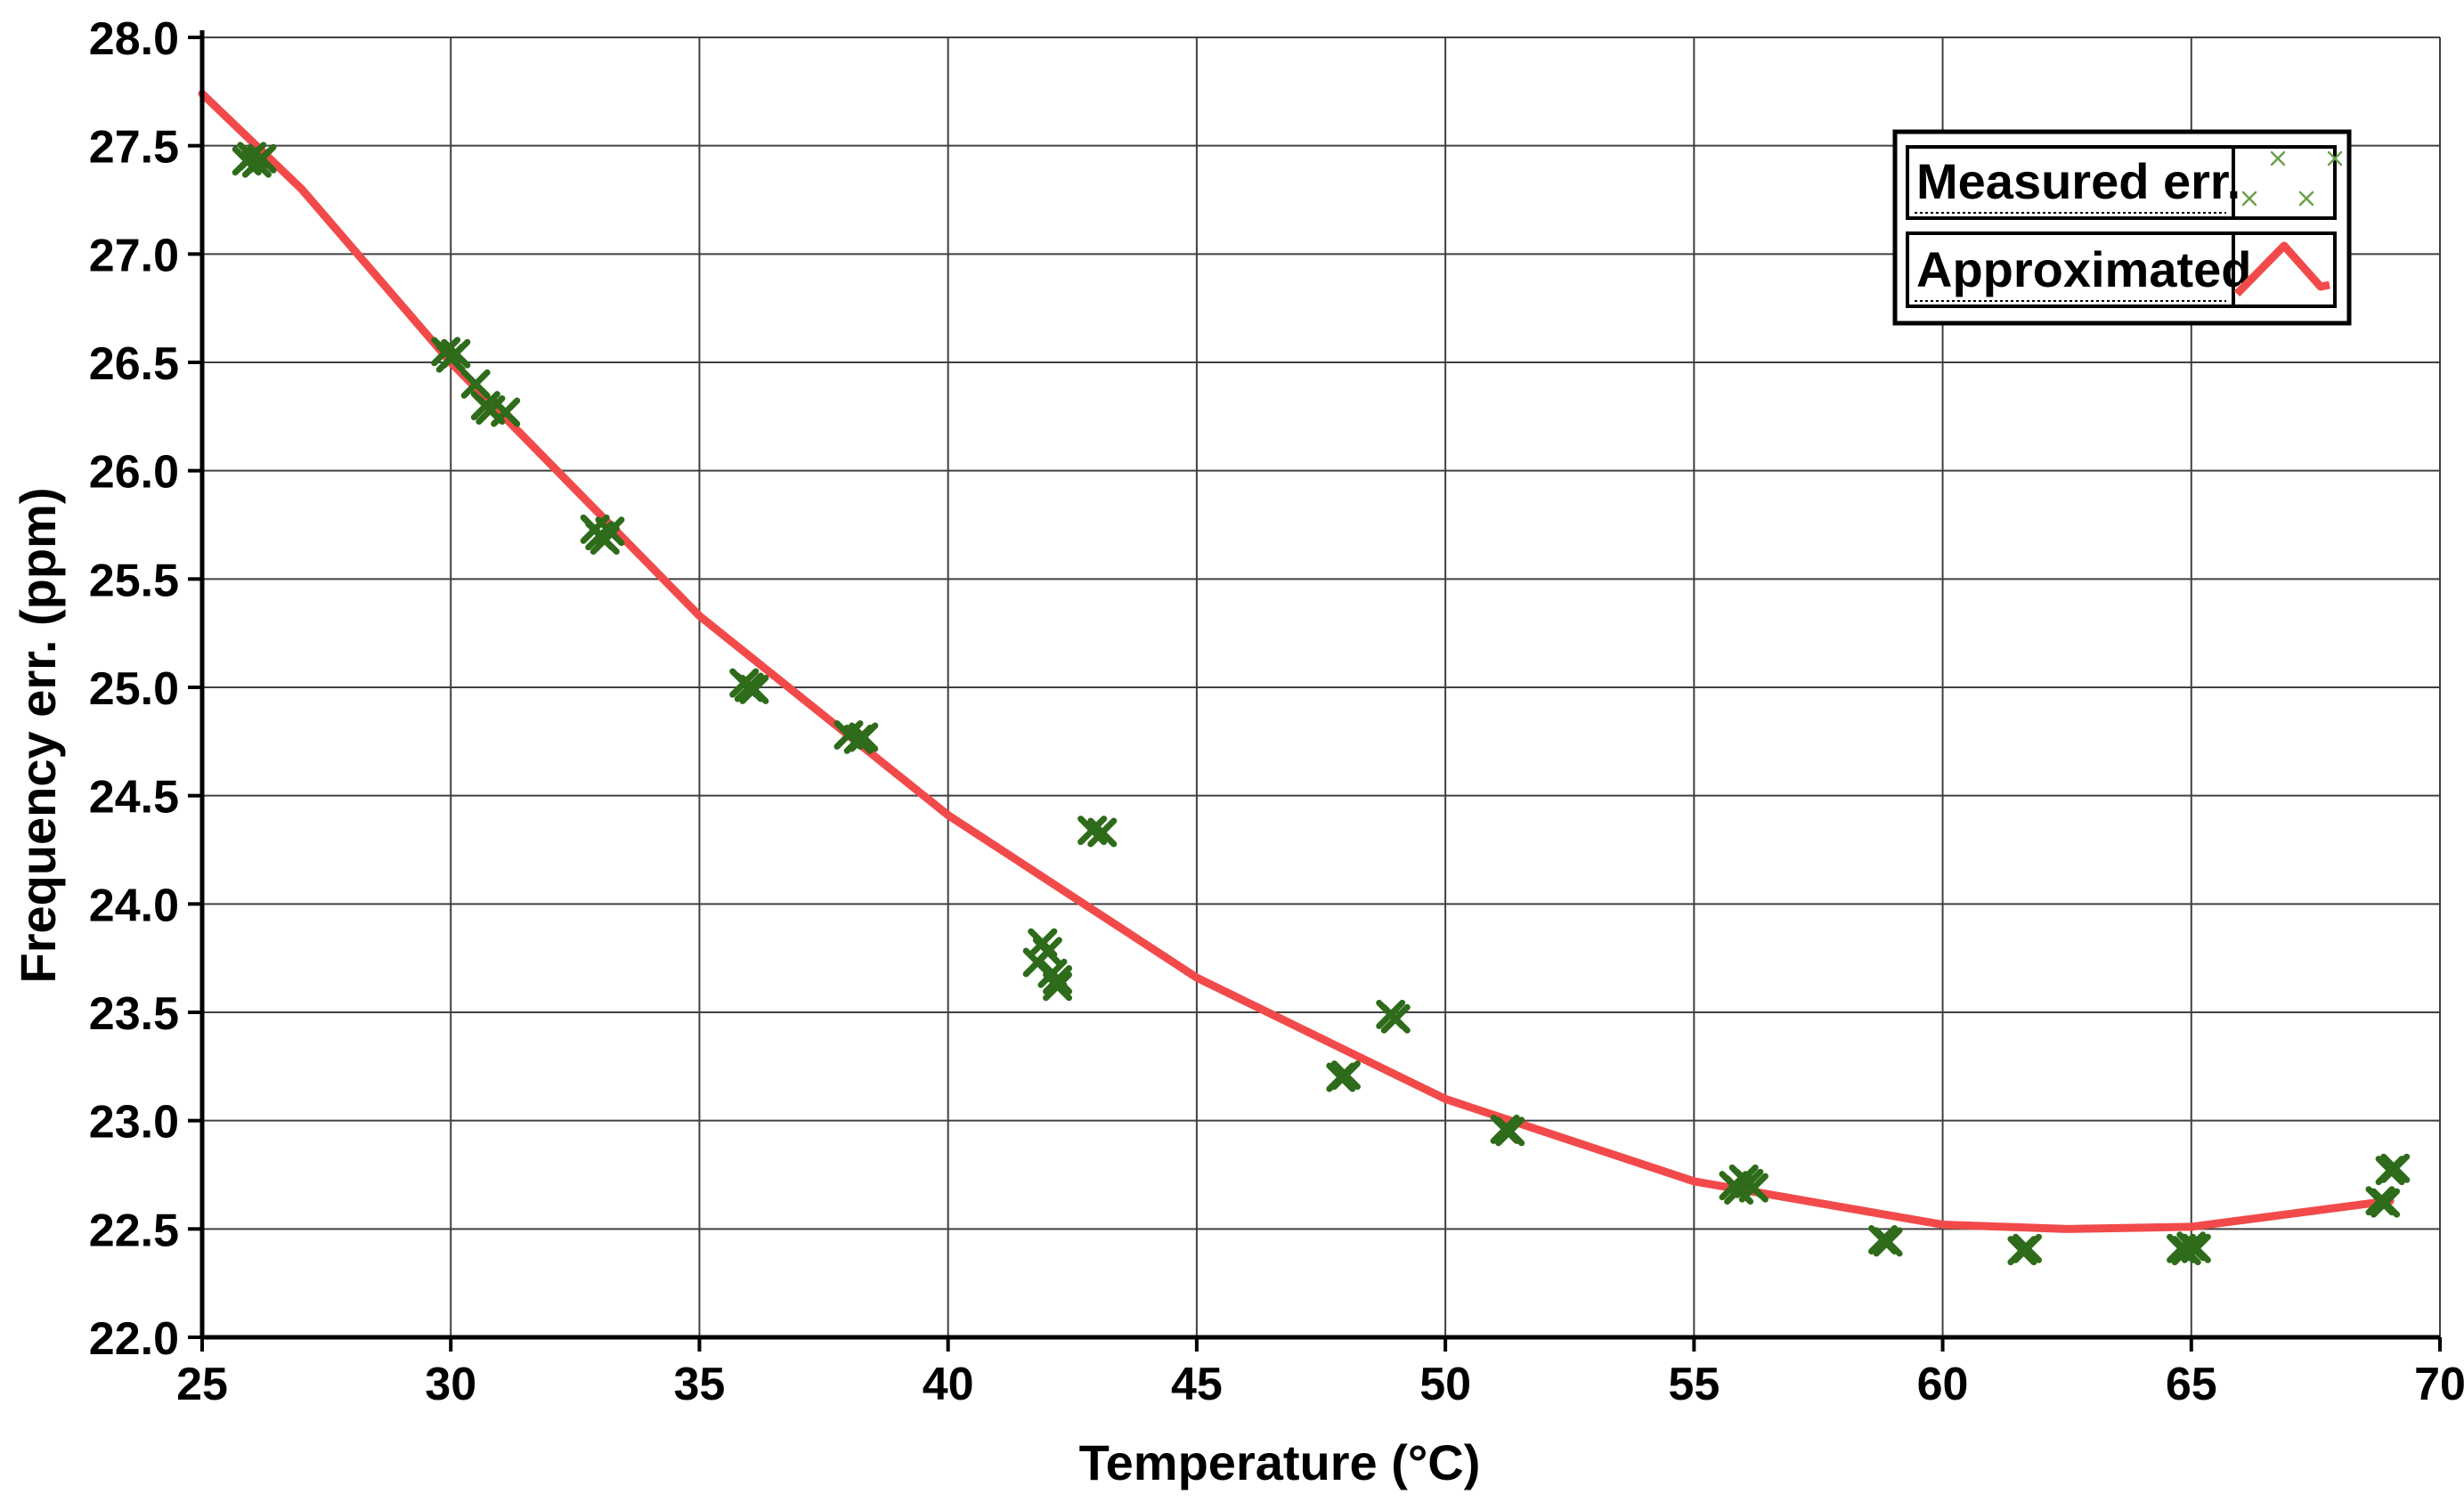 The height and width of the screenshot is (1502, 2464). Describe the element at coordinates (1445, 1384) in the screenshot. I see `x-tick-label: 50` at that location.